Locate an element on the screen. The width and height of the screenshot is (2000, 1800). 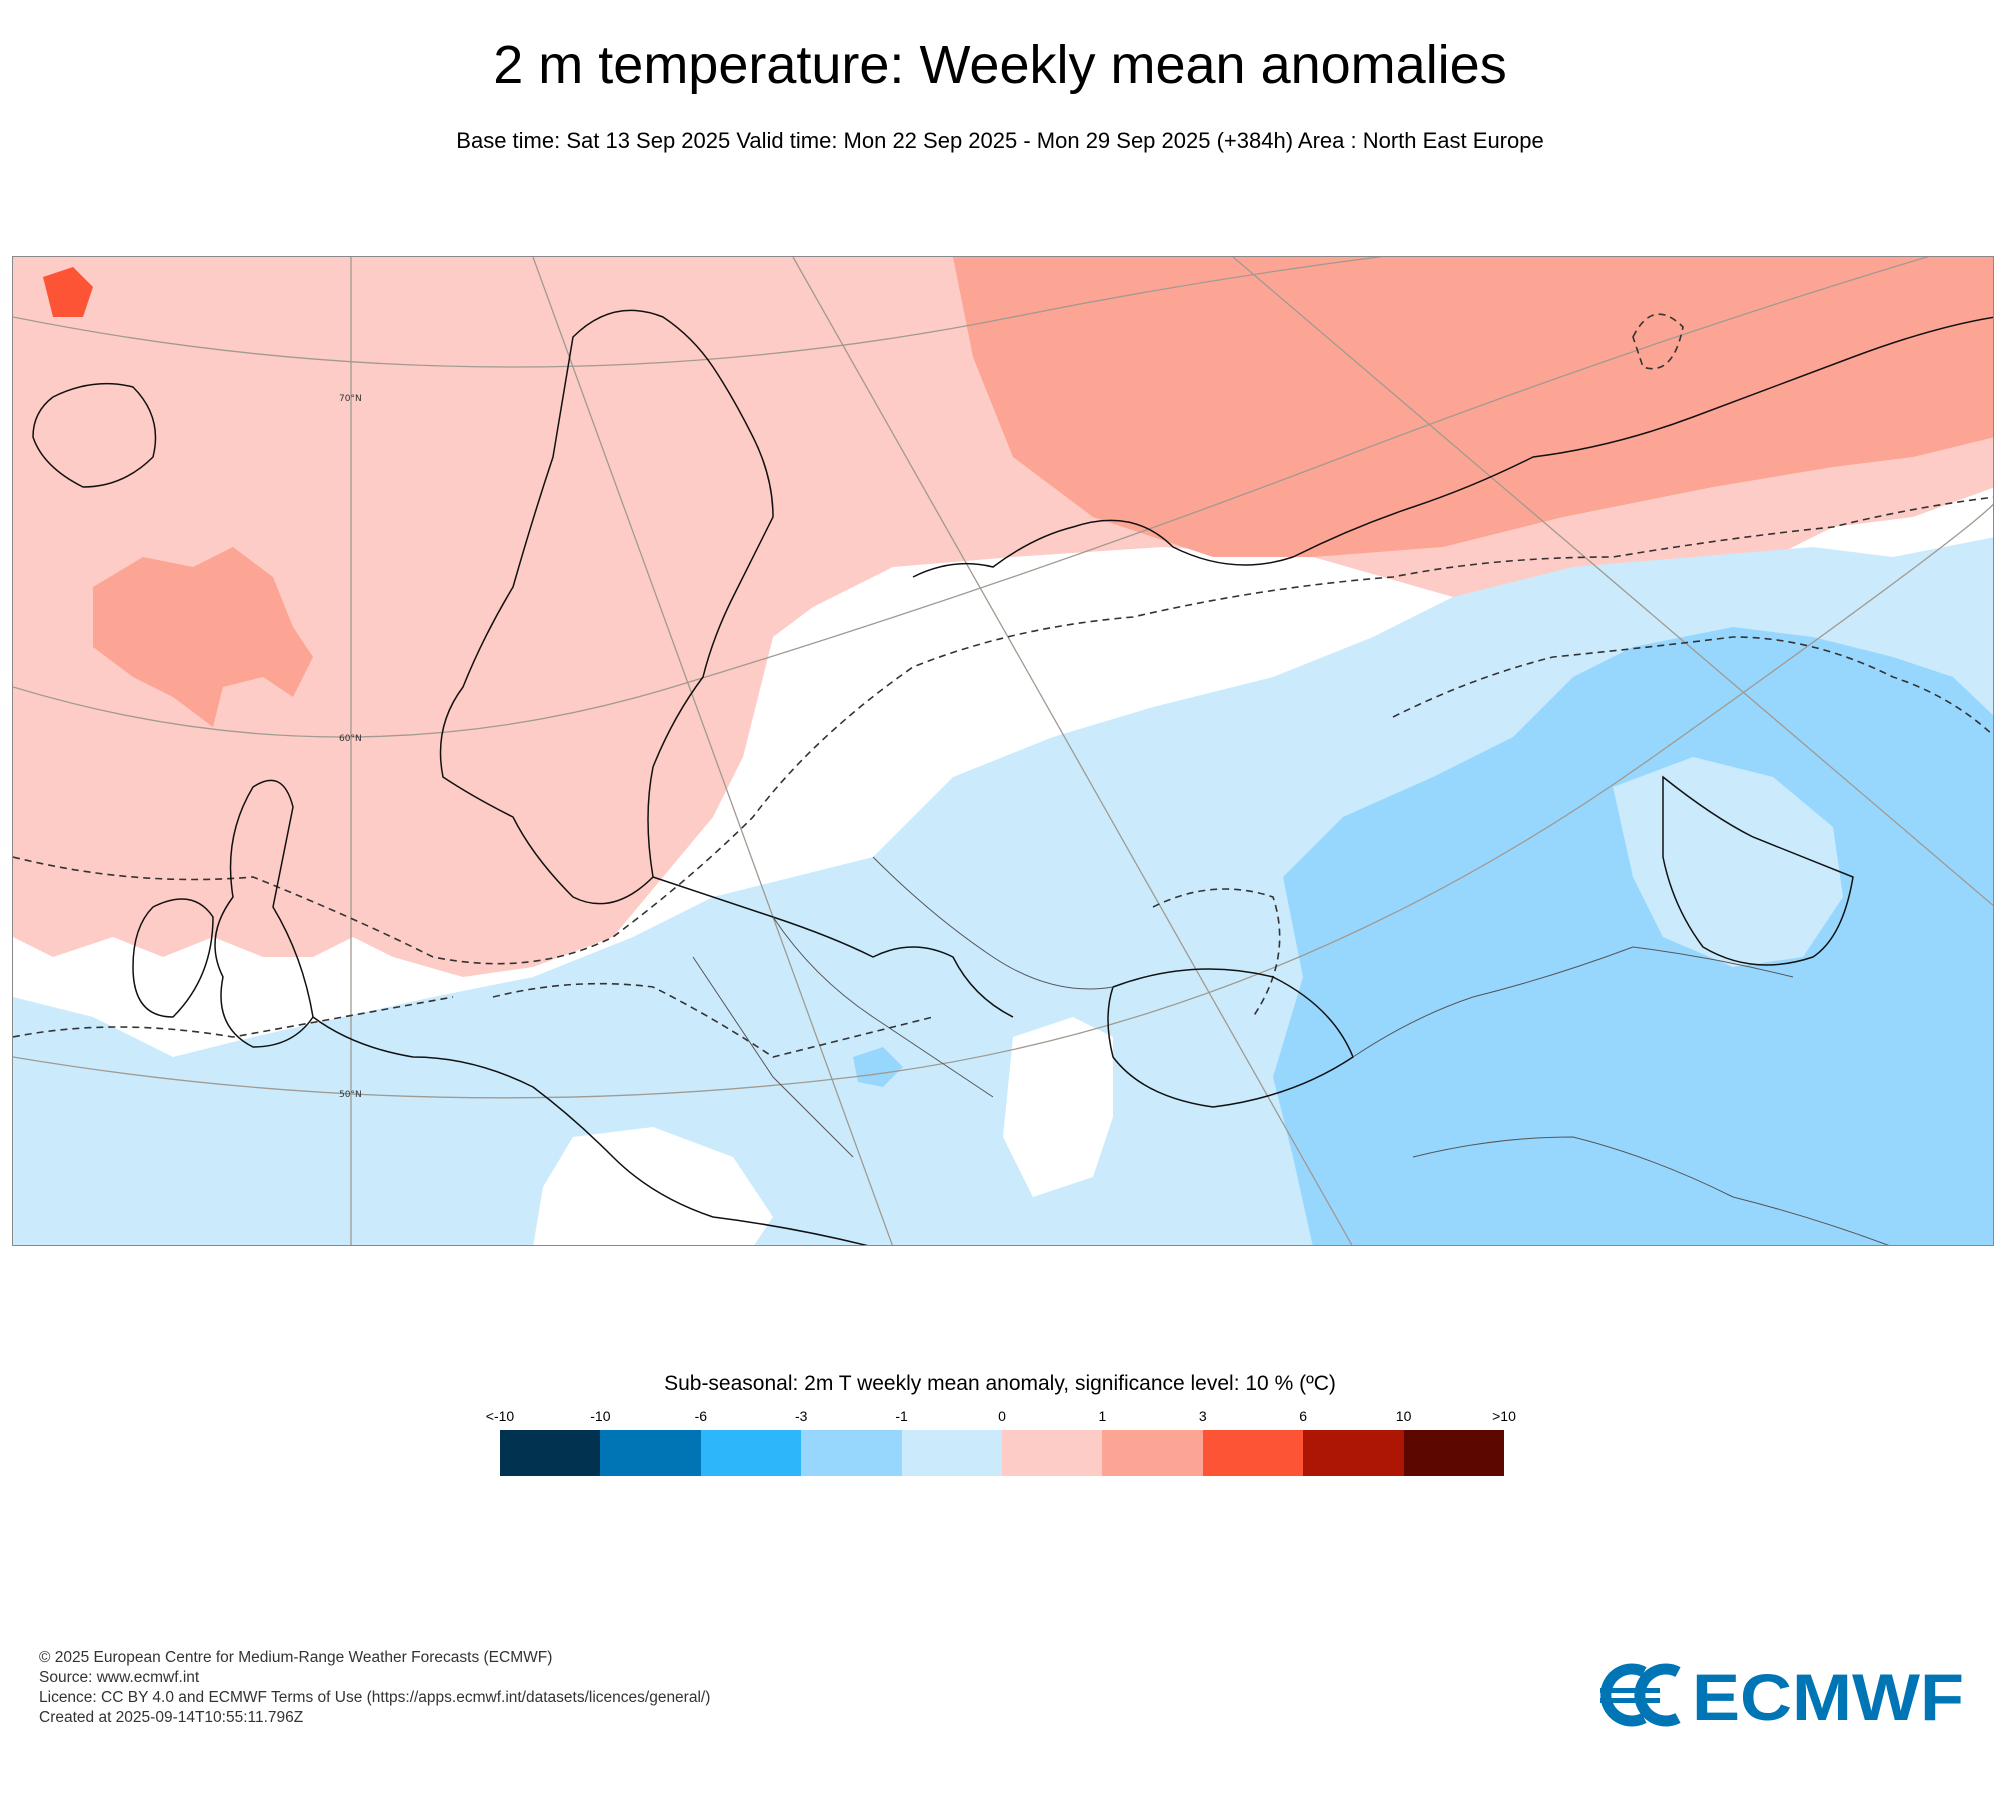
warm-region-north is located at coordinates (1473, 407).